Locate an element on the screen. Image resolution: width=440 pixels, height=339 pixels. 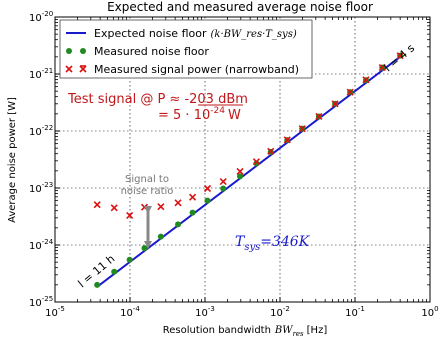
legend-circle-marker-a is located at coordinates (69, 51).